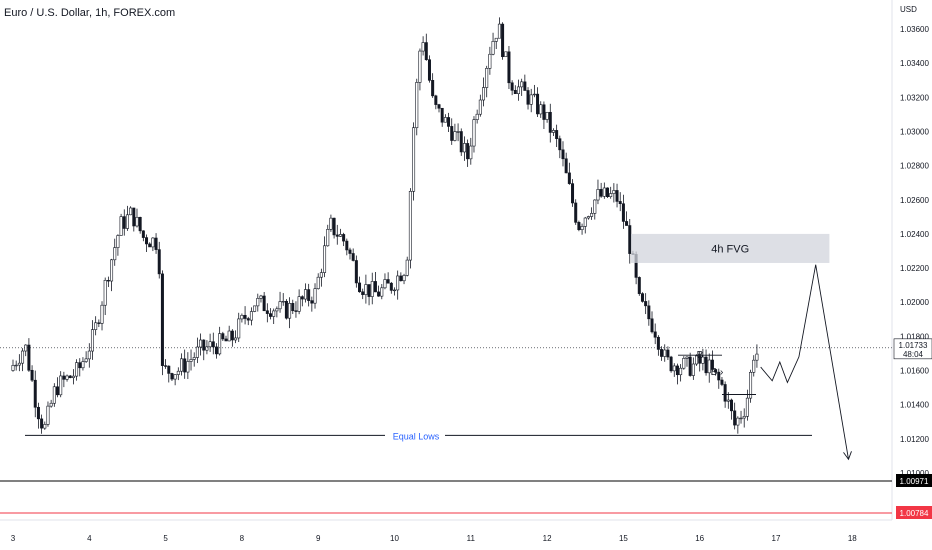 The image size is (932, 550). What do you see at coordinates (914, 473) in the screenshot?
I see `y-tick-label: 1.01000` at bounding box center [914, 473].